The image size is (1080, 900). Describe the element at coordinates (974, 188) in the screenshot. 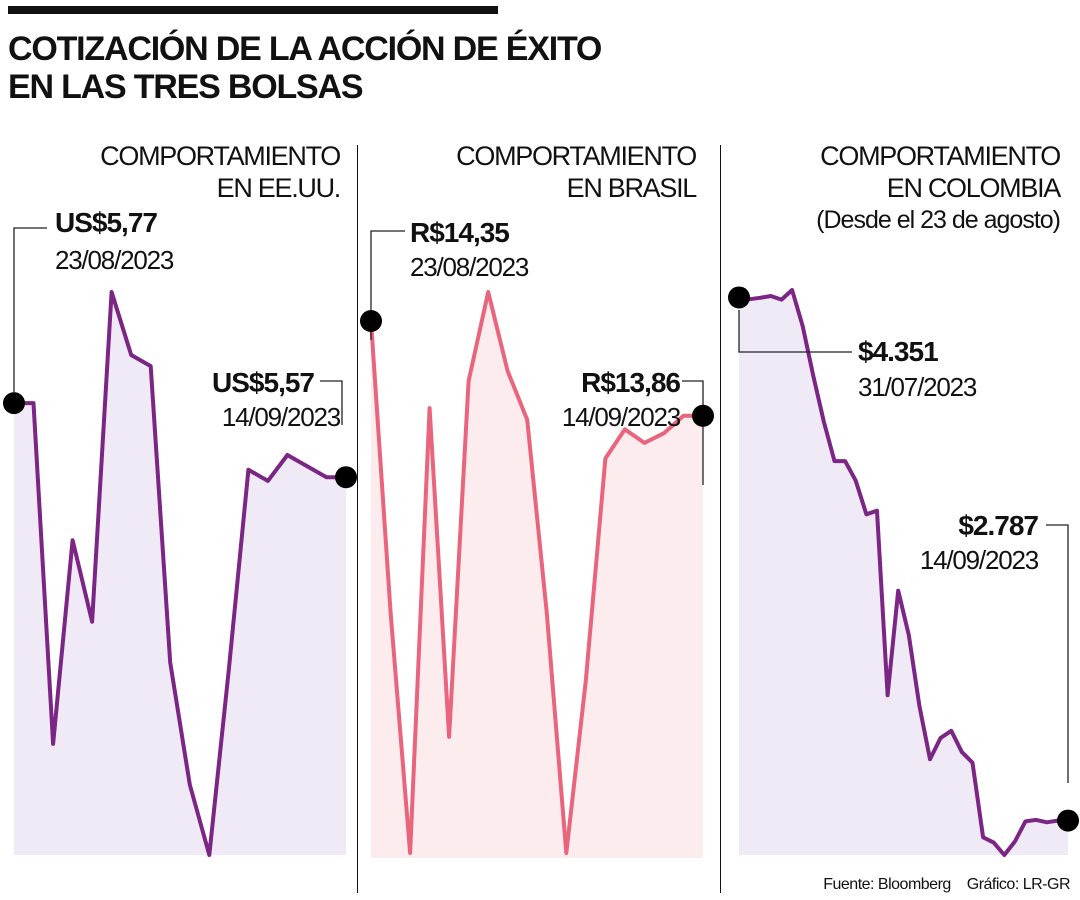

I see `panel-title-line: EN COLOMBIA` at that location.